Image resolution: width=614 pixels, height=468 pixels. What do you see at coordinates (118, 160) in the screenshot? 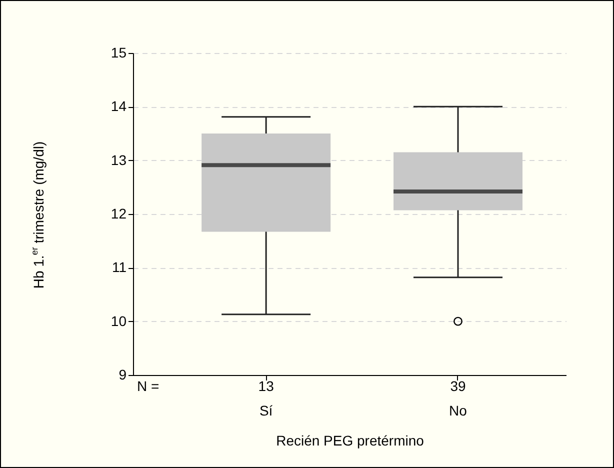
I see `y-tick-label: 13` at bounding box center [118, 160].